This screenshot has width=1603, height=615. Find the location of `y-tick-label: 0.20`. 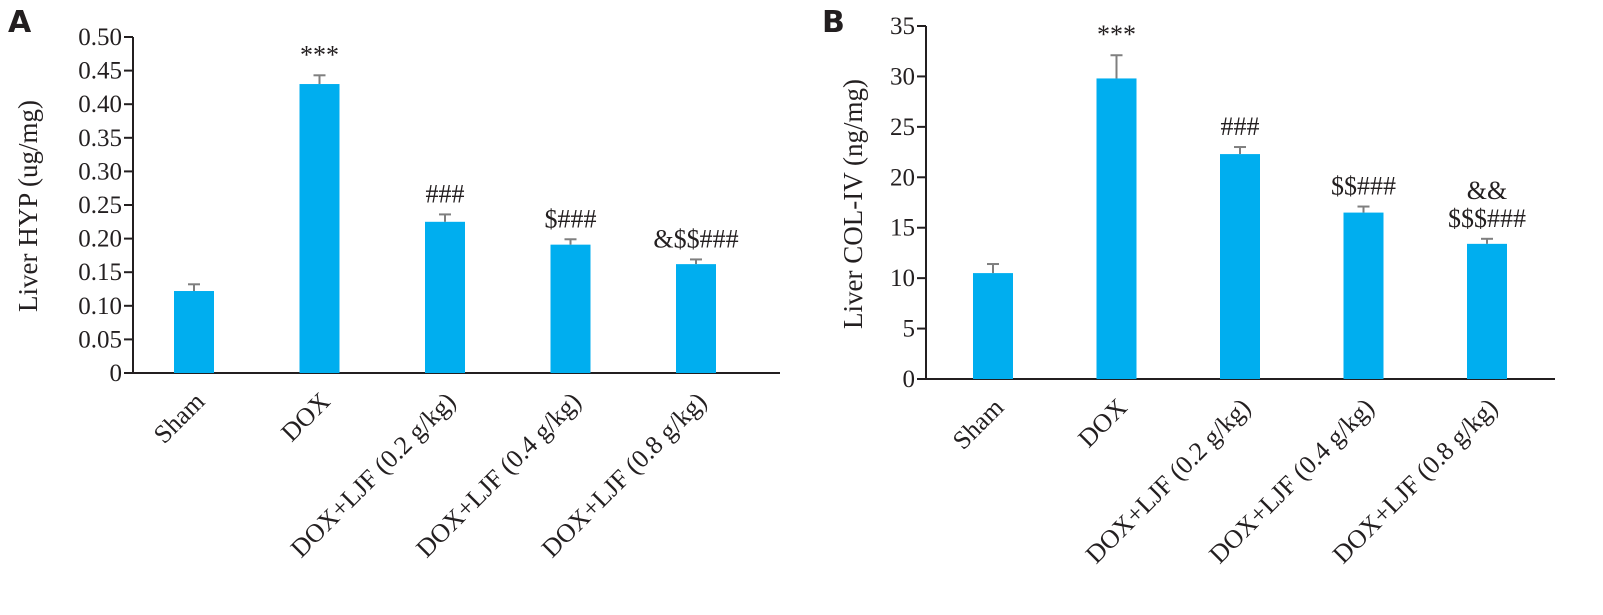

y-tick-label: 0.20 is located at coordinates (100, 239).